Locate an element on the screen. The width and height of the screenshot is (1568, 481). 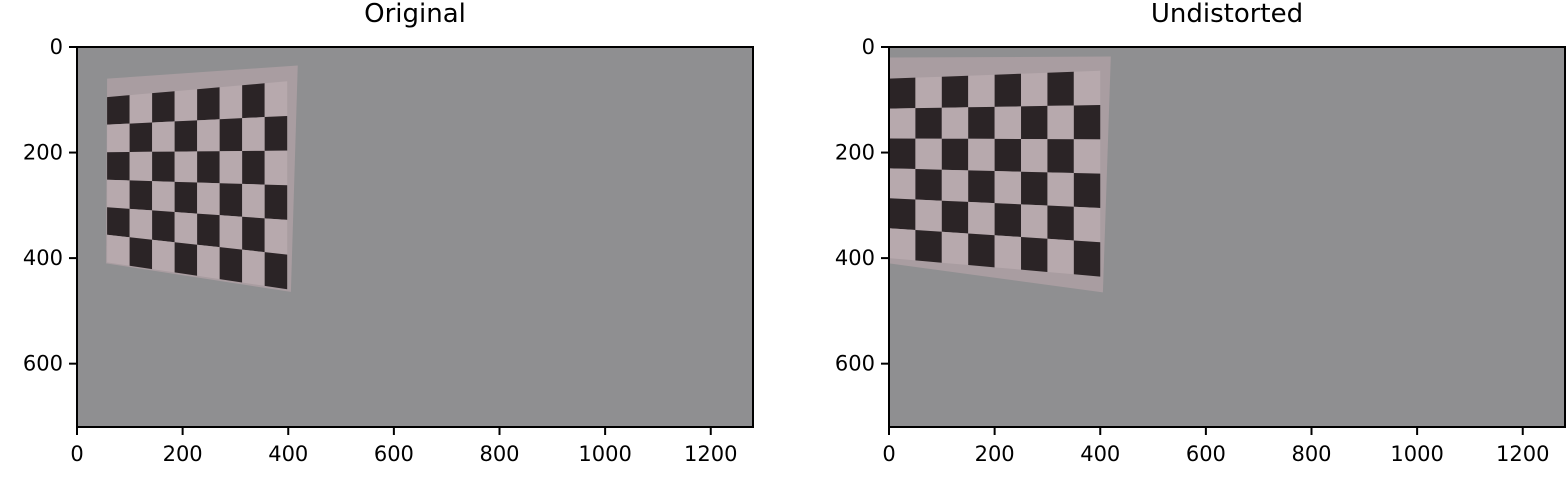
panel-title: Undistorted is located at coordinates (1227, 14).